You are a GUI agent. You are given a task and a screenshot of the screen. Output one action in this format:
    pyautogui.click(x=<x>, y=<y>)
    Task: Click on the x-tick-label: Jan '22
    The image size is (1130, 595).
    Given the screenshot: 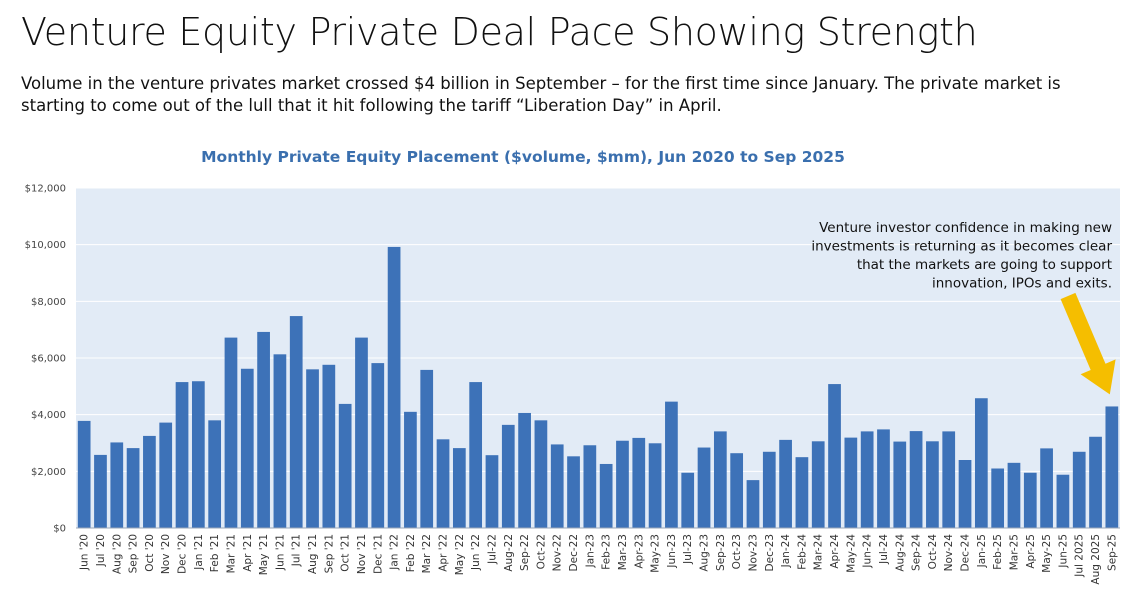 What is the action you would take?
    pyautogui.click(x=395, y=552)
    